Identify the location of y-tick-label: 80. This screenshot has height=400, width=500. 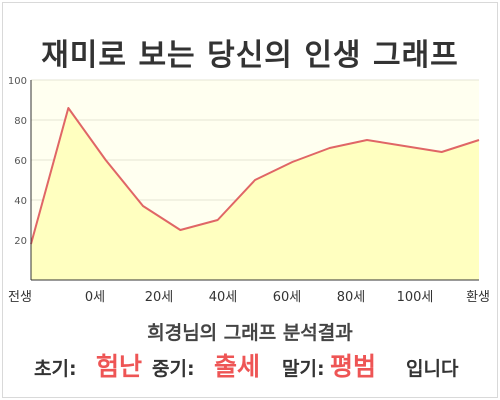
(20, 121).